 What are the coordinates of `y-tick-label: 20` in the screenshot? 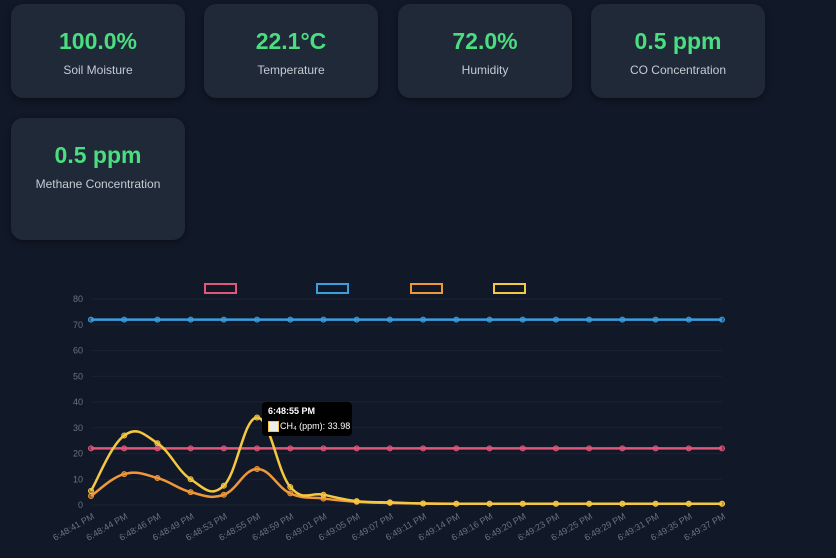 It's located at (78, 454).